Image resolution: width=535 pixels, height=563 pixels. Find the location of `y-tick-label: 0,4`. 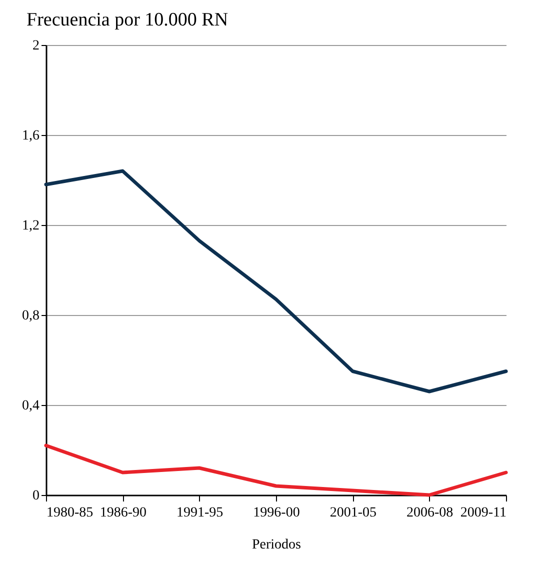

y-tick-label: 0,4 is located at coordinates (31, 406).